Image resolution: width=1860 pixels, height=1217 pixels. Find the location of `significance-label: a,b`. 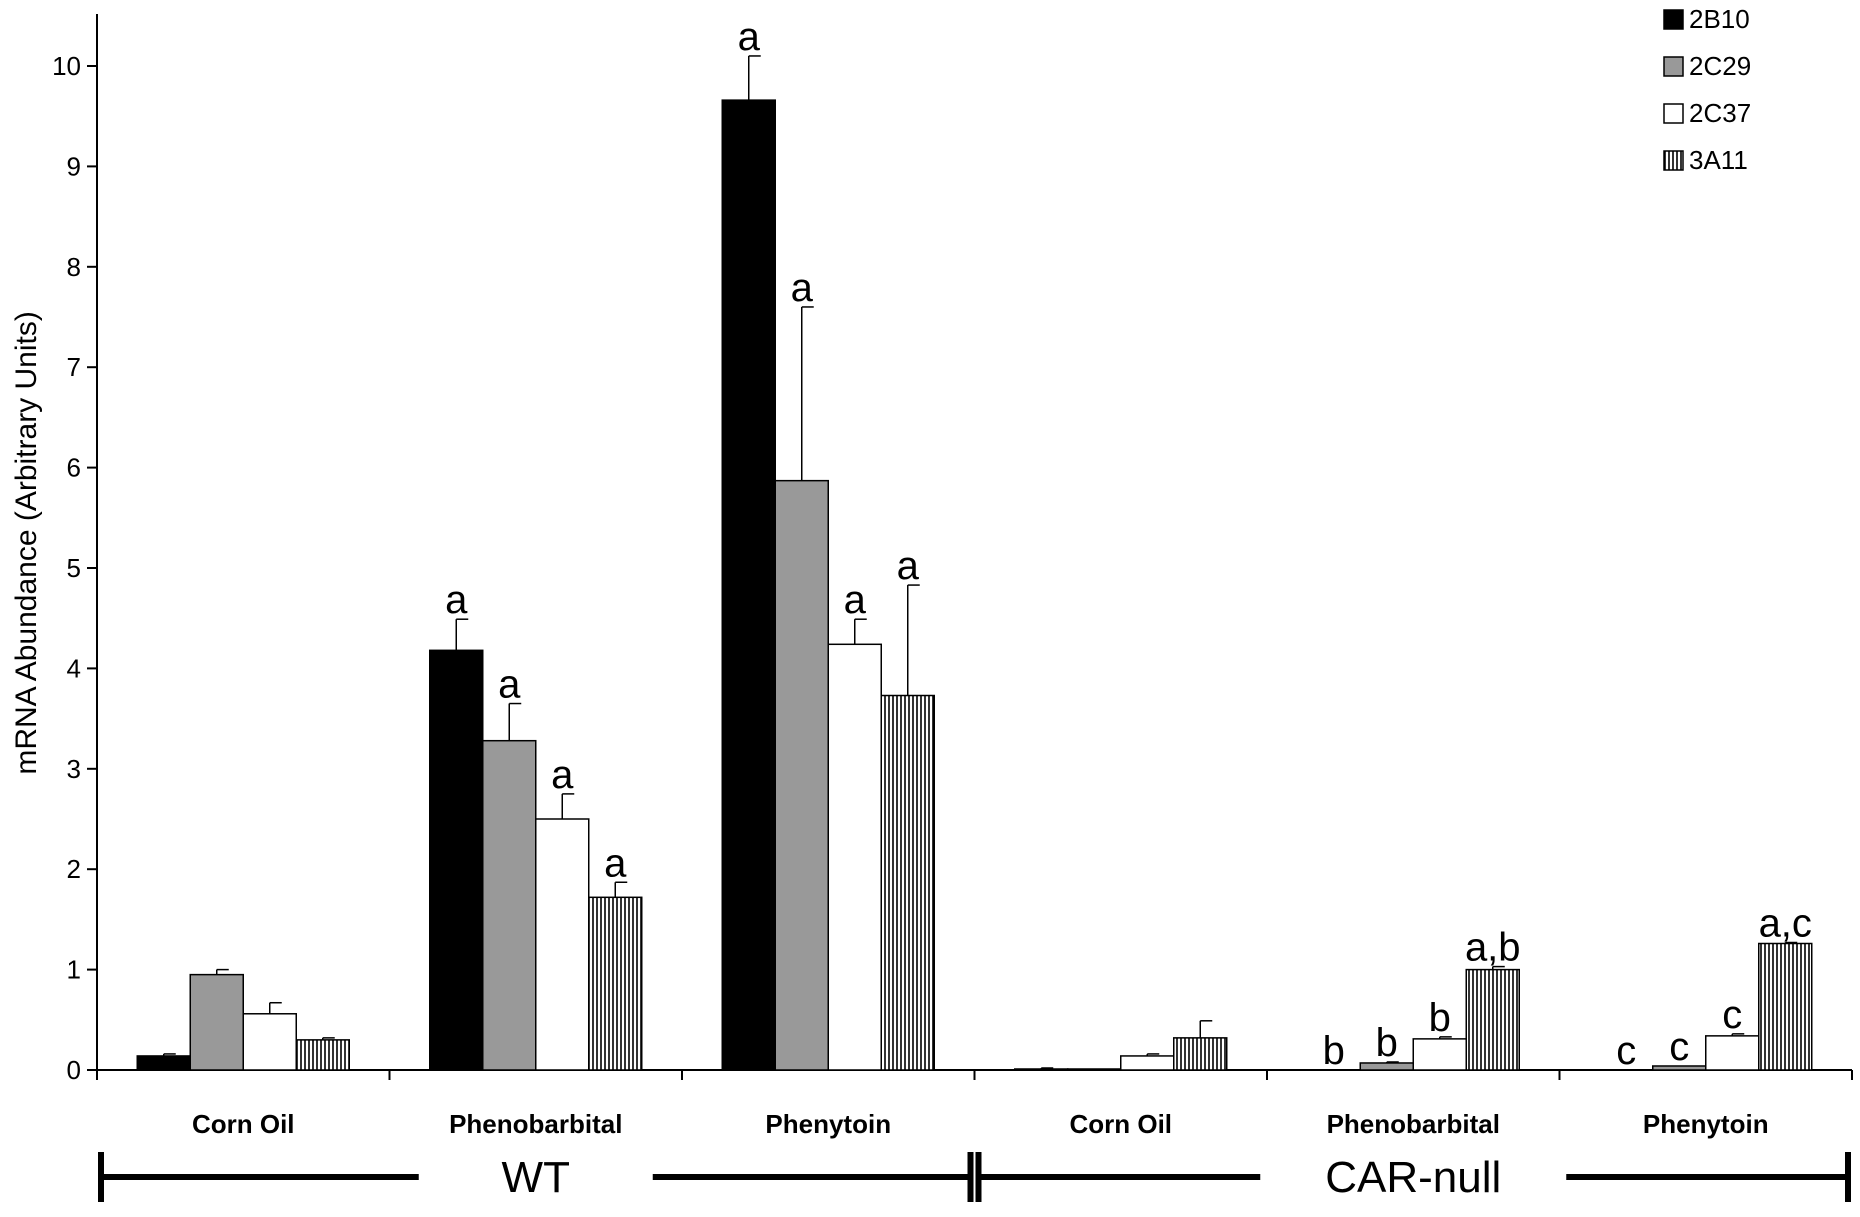

significance-label: a,b is located at coordinates (1493, 948).